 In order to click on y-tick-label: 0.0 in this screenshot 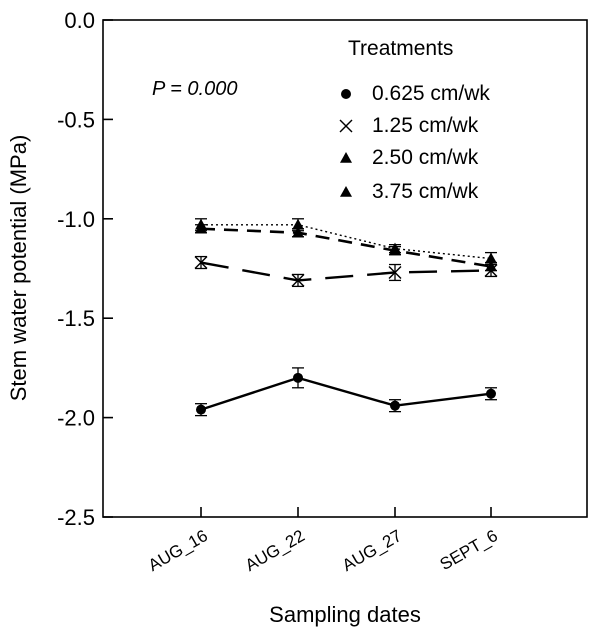, I will do `click(79, 20)`.